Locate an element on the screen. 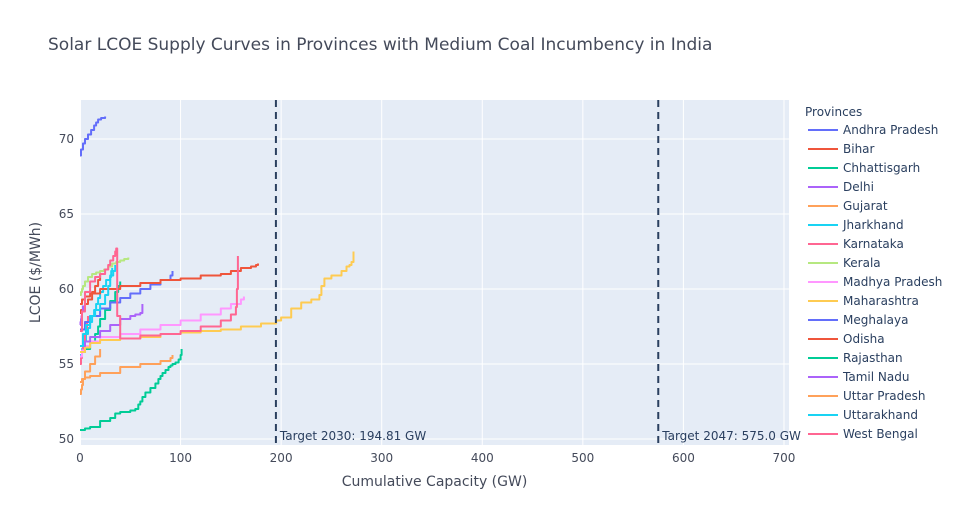  x-tick-label: 100 is located at coordinates (180, 458).